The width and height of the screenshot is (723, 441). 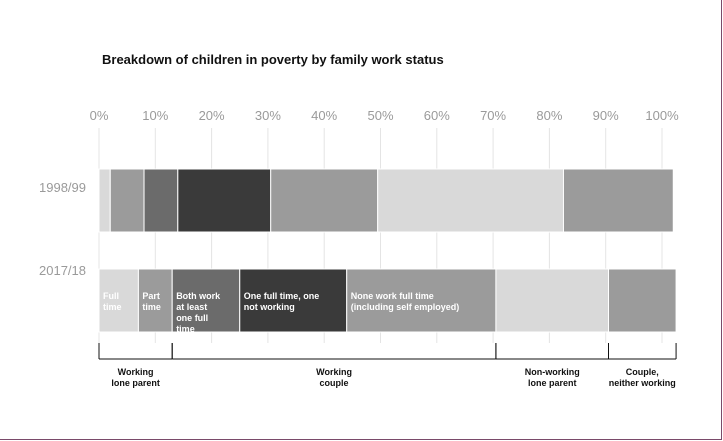 I want to click on segment-label: Part time, so click(x=151, y=301).